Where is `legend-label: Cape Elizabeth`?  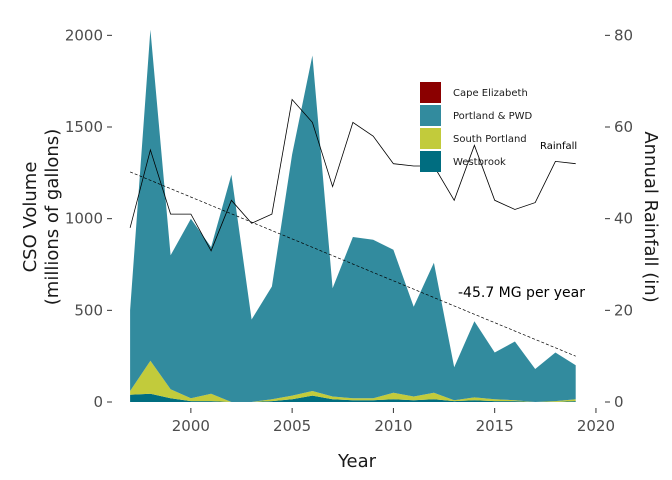
legend-label: Cape Elizabeth is located at coordinates (490, 93).